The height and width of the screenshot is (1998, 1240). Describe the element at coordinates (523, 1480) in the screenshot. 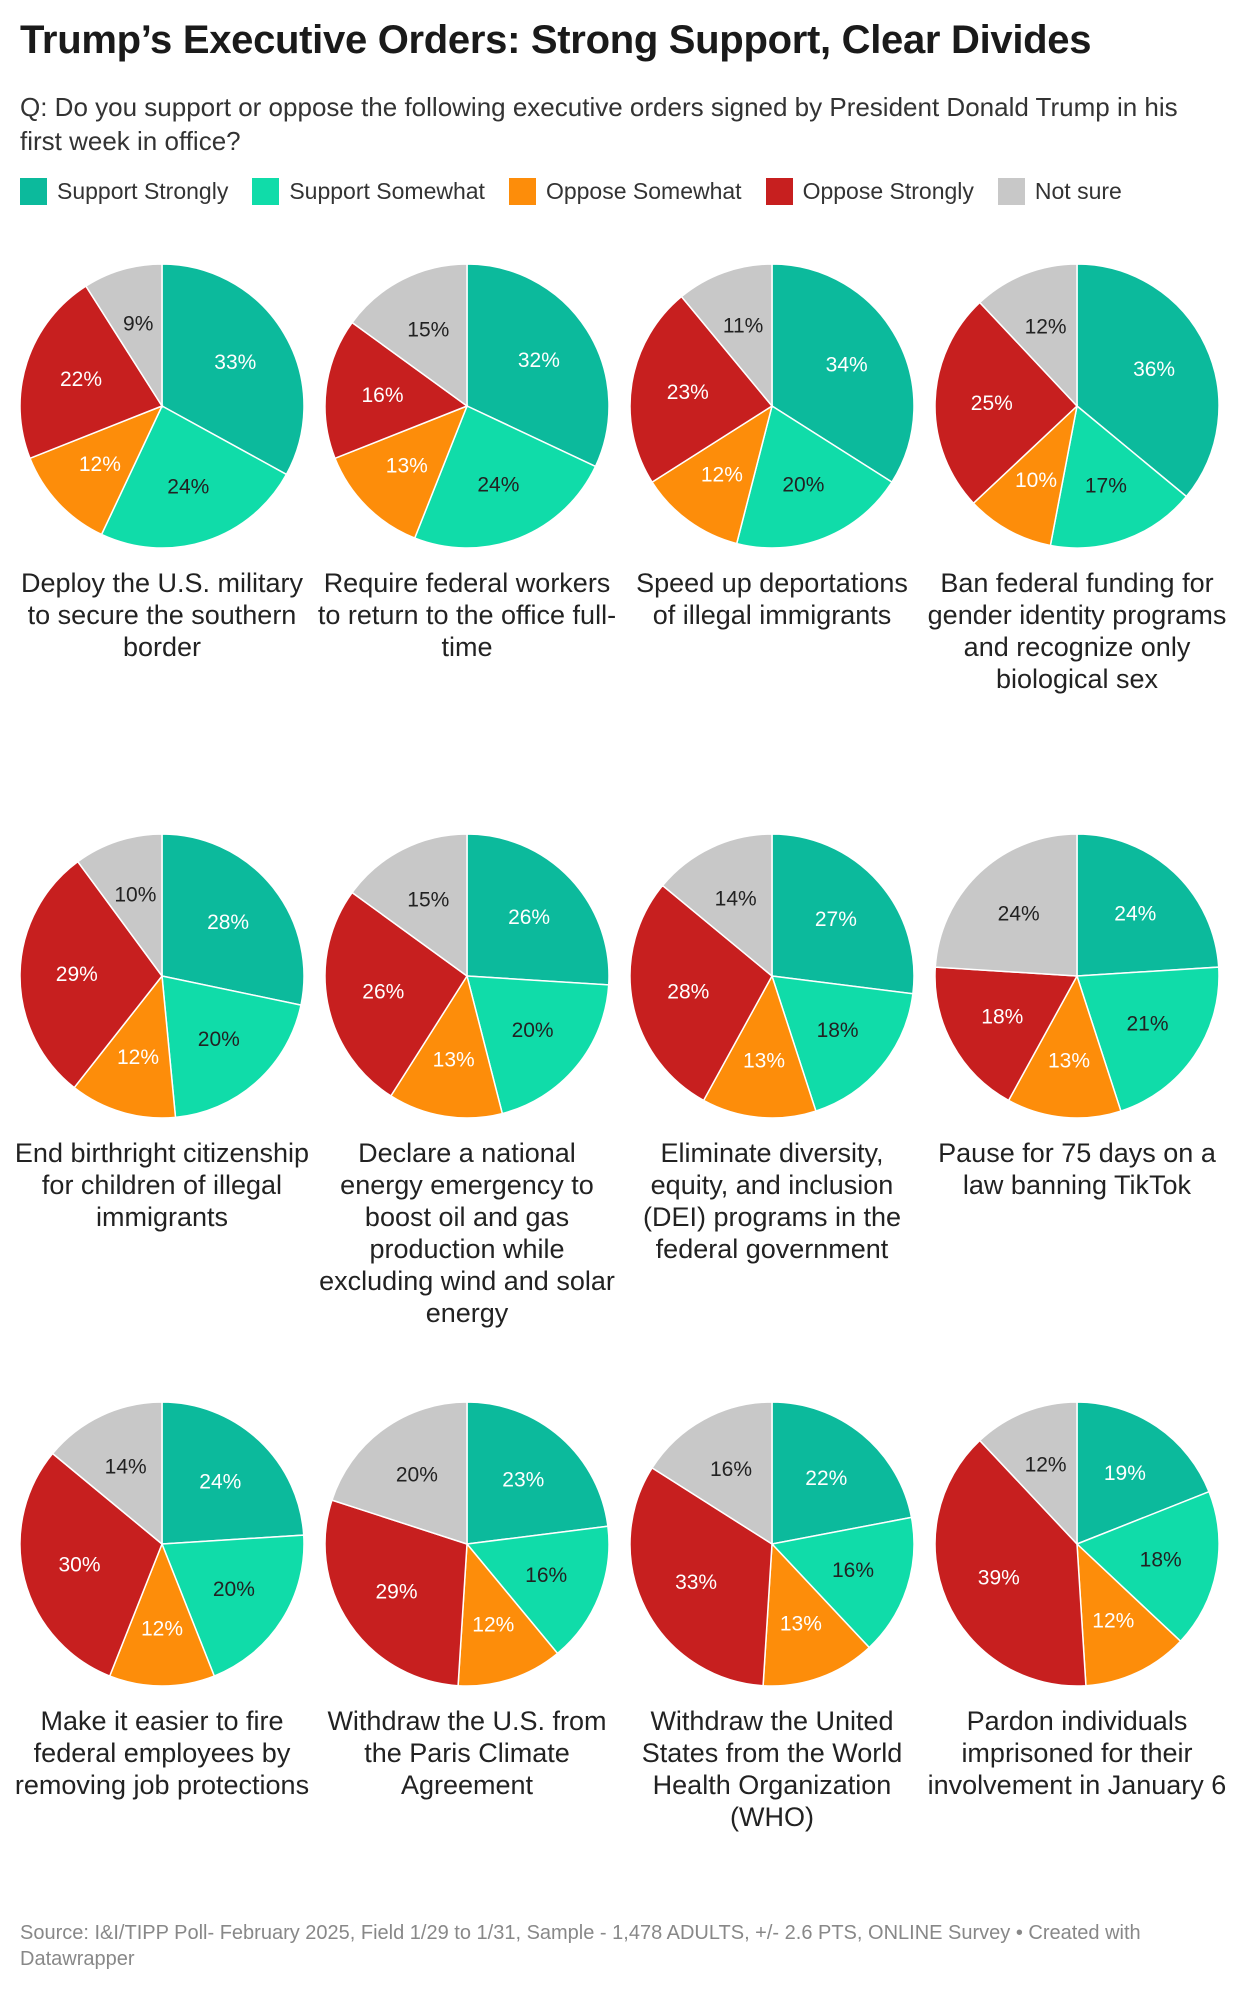

I see `pie-value-label: 23%` at that location.